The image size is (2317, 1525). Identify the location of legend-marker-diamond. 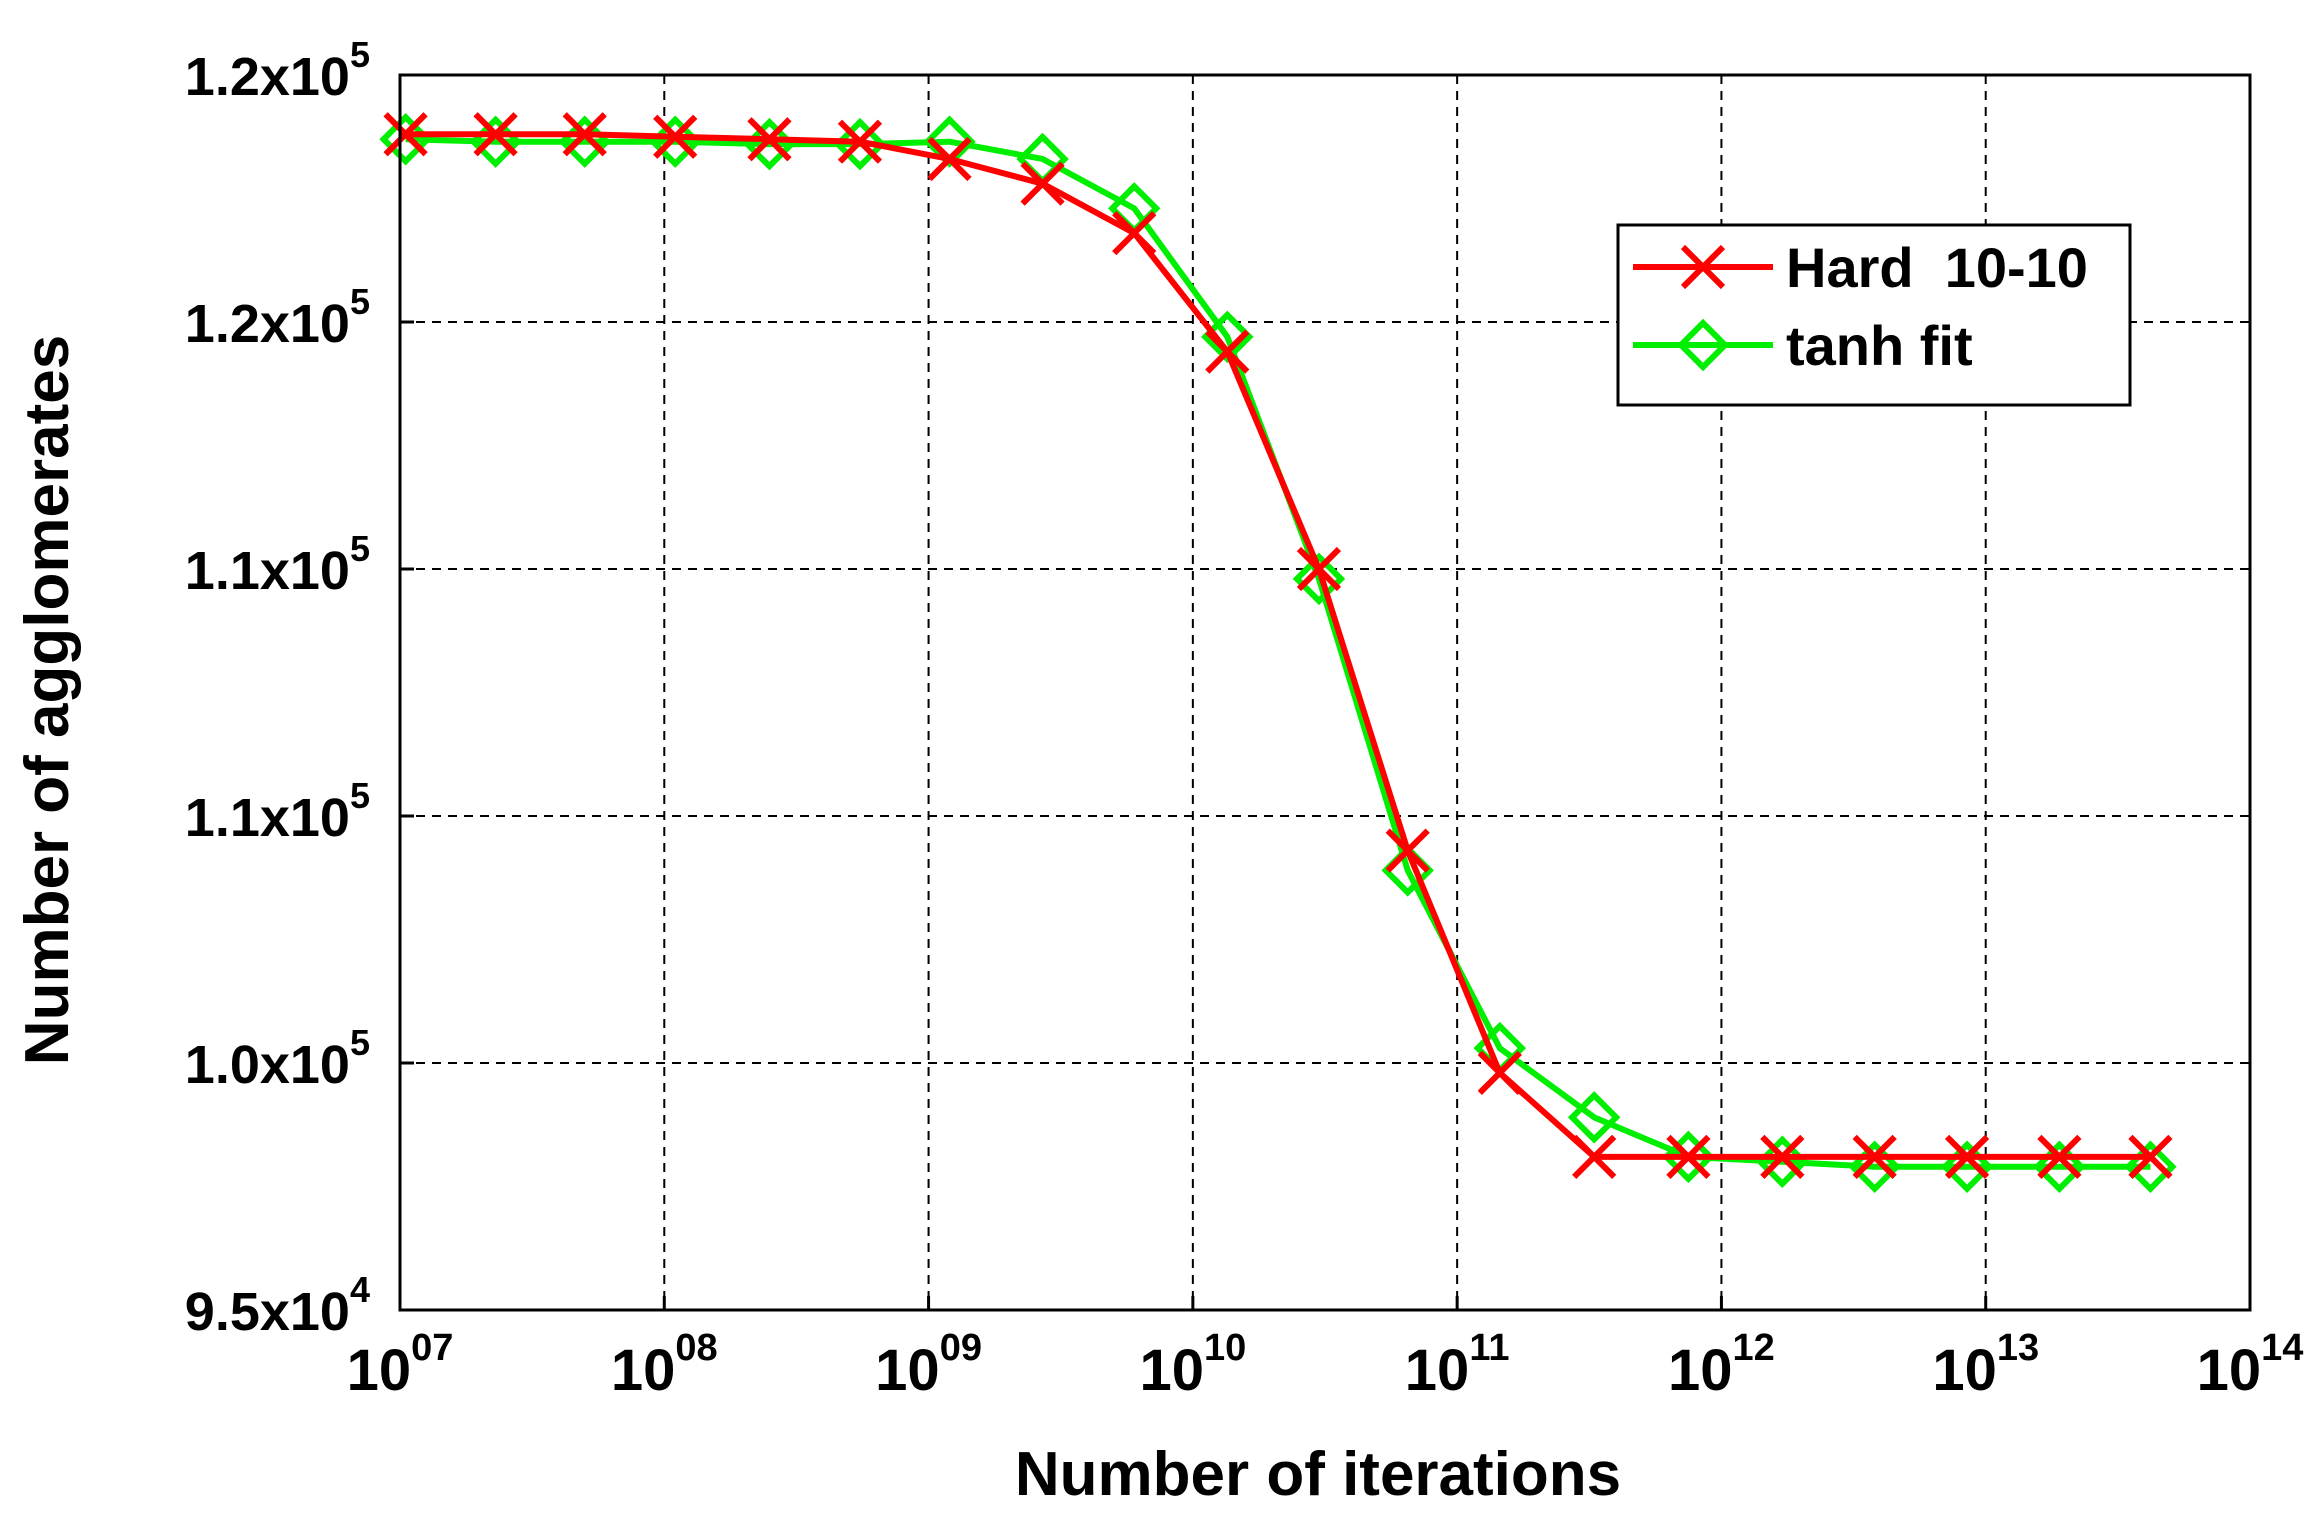
(1703, 345).